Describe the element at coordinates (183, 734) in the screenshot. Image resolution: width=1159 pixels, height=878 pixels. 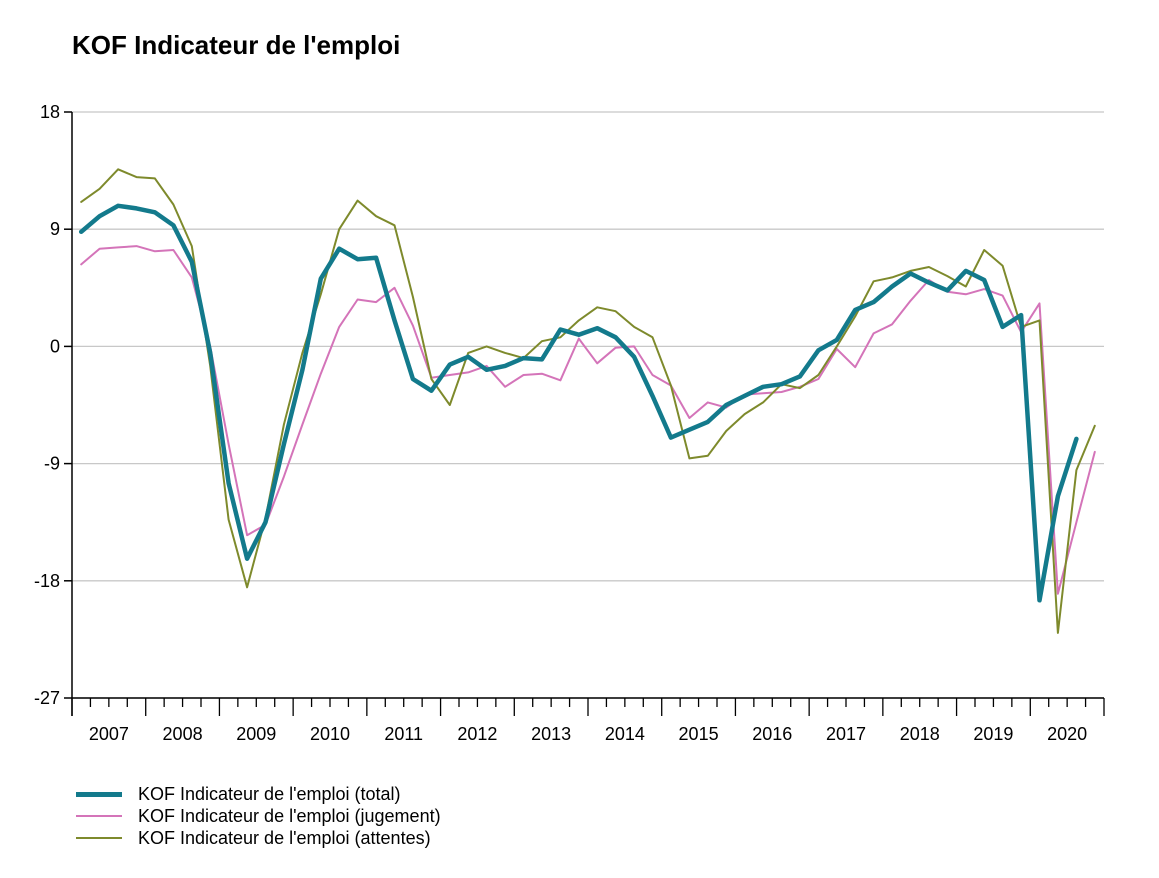
I see `x-tick-label: 2008` at that location.